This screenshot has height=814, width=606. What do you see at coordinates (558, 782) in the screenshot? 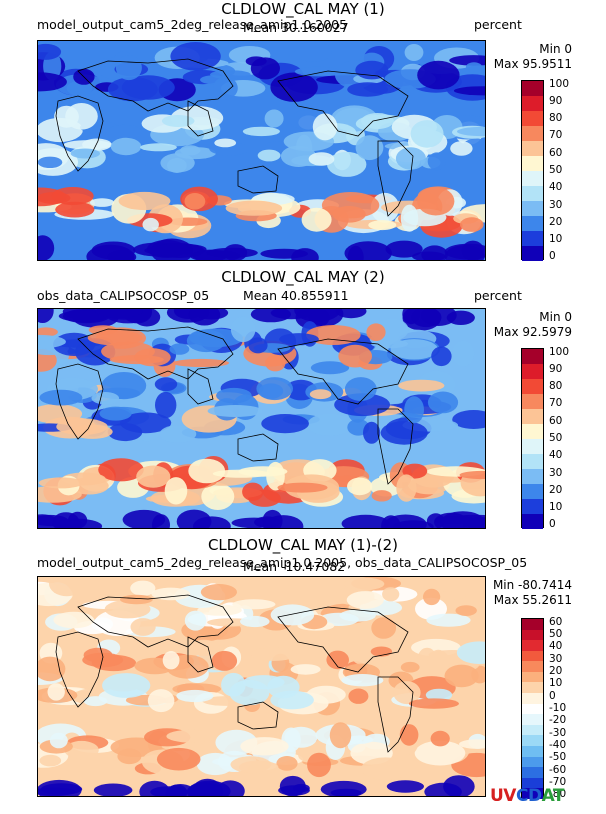
I see `colorbar-tick-label: -70` at bounding box center [558, 782].